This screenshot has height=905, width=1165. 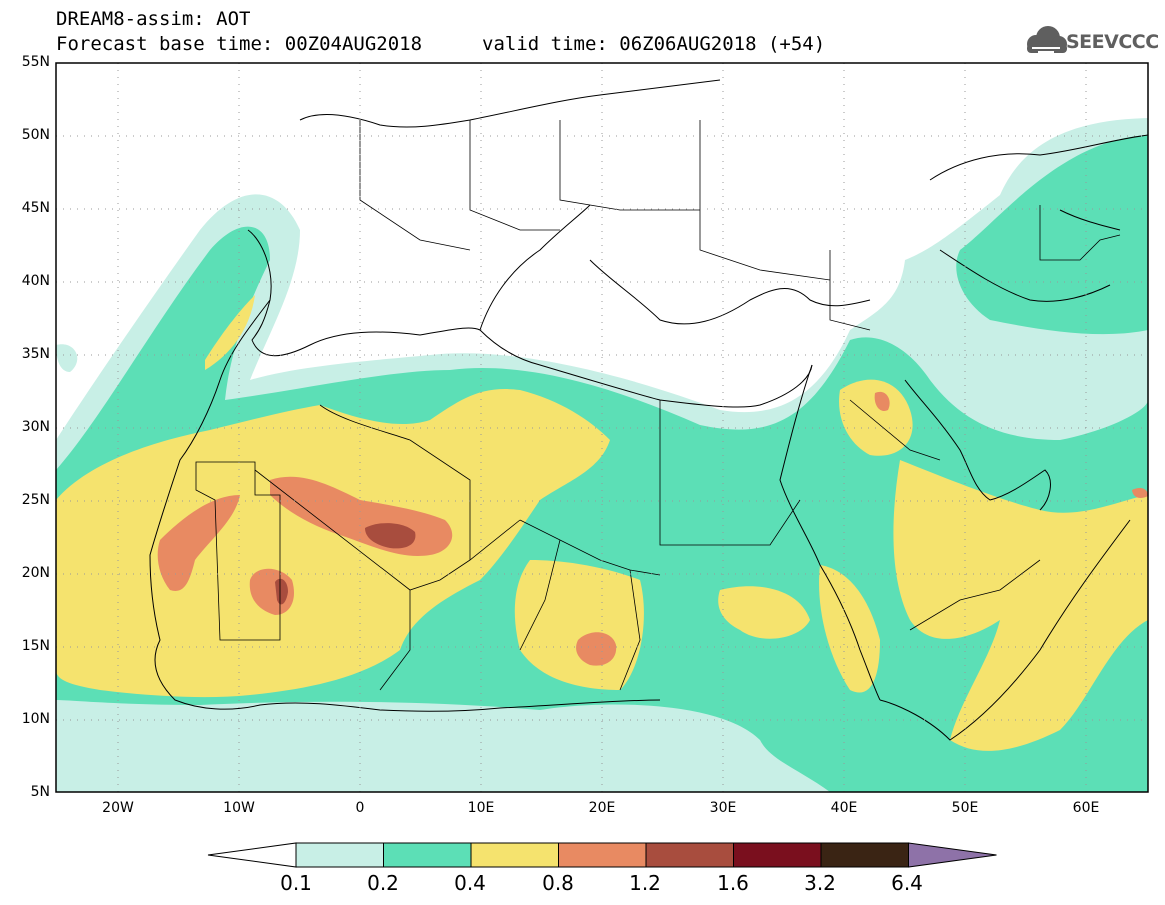 I want to click on legend-label: 0.4, so click(x=470, y=883).